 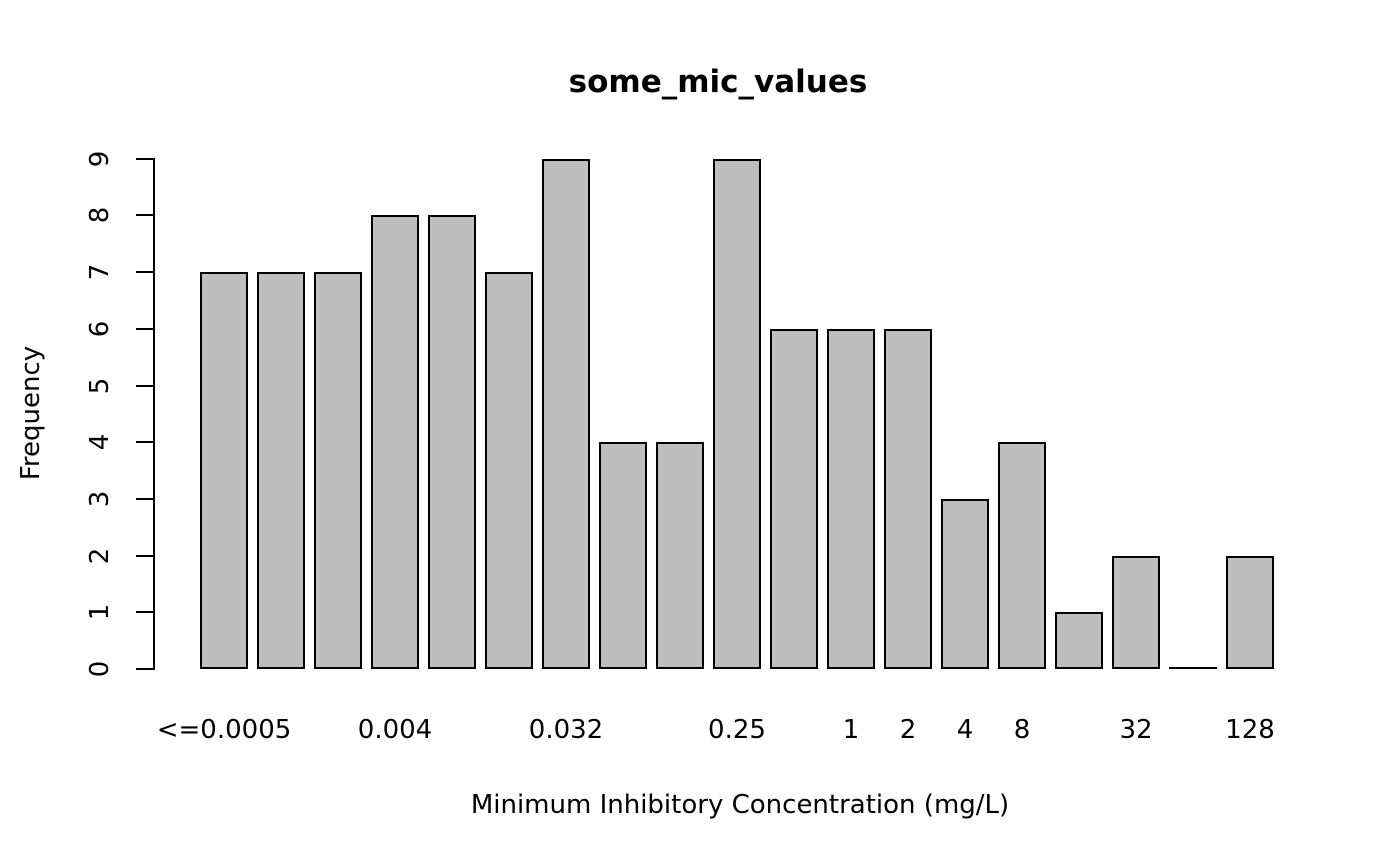 What do you see at coordinates (851, 730) in the screenshot?
I see `x-tick-label: 1` at bounding box center [851, 730].